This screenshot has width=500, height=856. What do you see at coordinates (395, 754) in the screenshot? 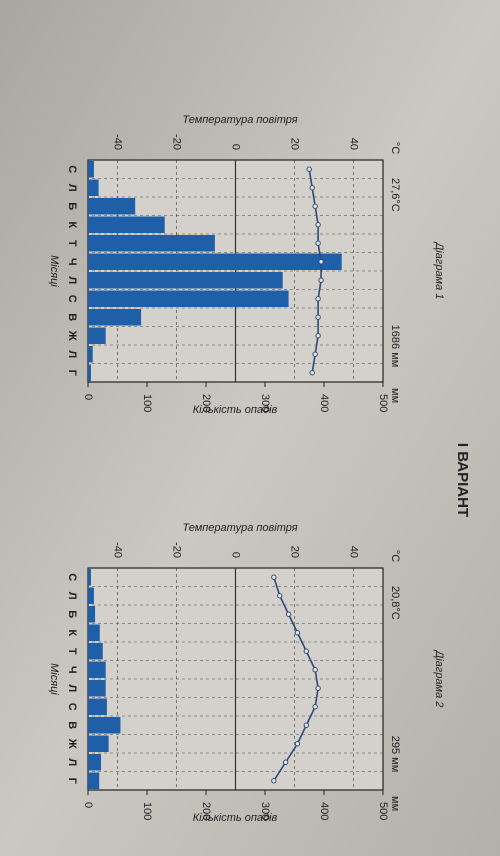
I see `precipitation-label: 295 мм` at bounding box center [395, 754].